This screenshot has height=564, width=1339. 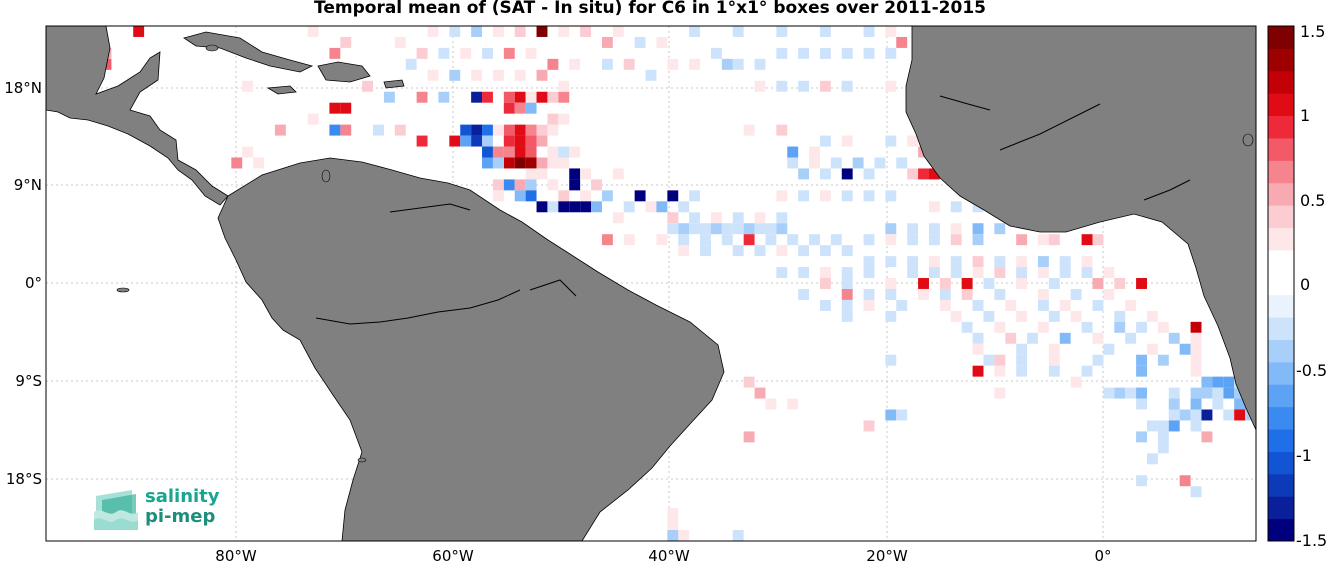 What do you see at coordinates (1312, 200) in the screenshot?
I see `colorbar-tick-label: 0.5` at bounding box center [1312, 200].